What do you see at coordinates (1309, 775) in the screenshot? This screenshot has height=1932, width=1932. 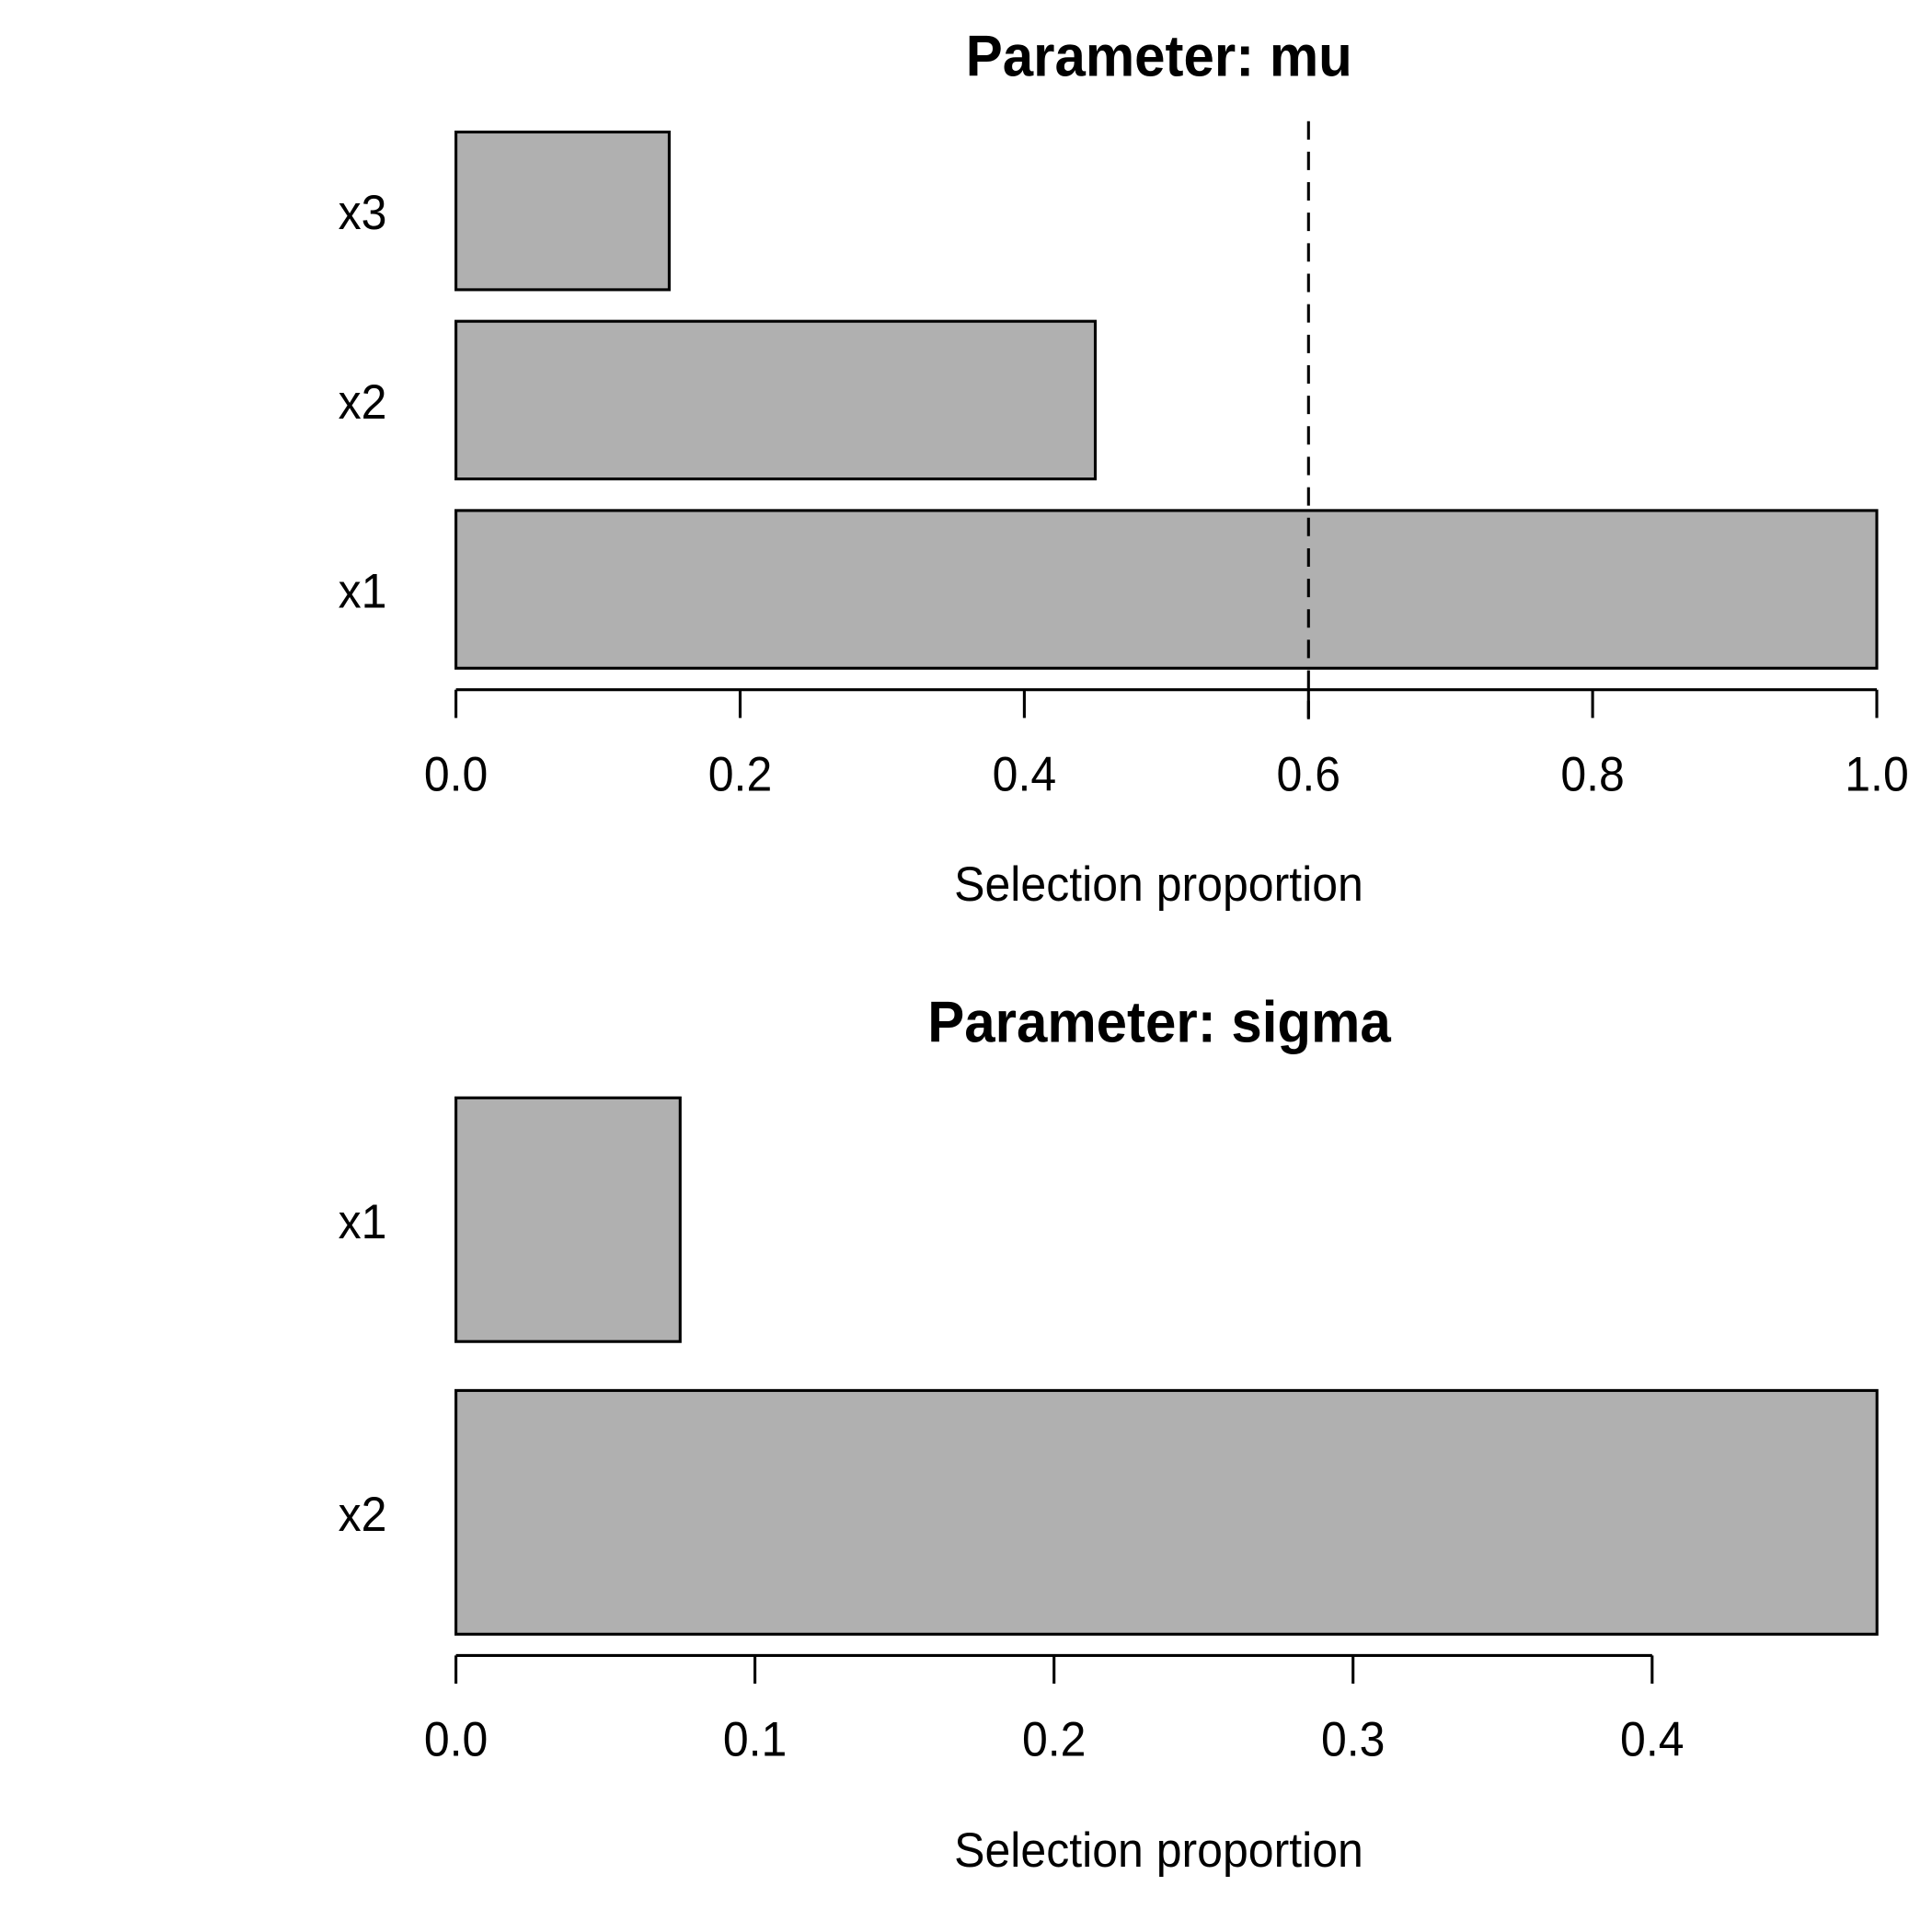 I see `svg-text: 0.6` at bounding box center [1309, 775].